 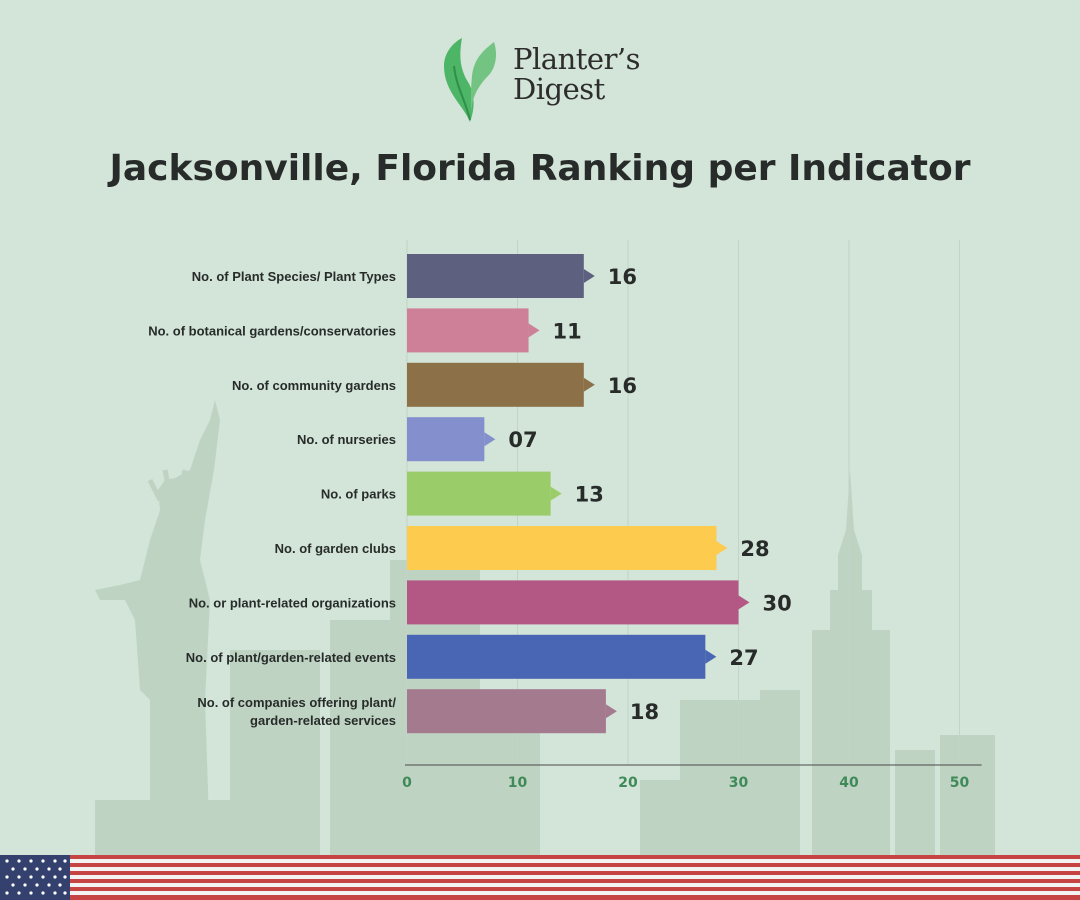 What do you see at coordinates (540, 877) in the screenshot?
I see `us-flag-banner` at bounding box center [540, 877].